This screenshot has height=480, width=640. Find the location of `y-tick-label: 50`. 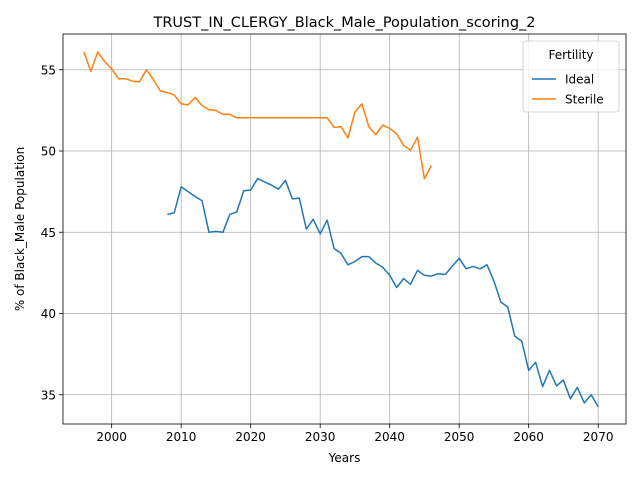

y-tick-label: 50 is located at coordinates (48, 152).